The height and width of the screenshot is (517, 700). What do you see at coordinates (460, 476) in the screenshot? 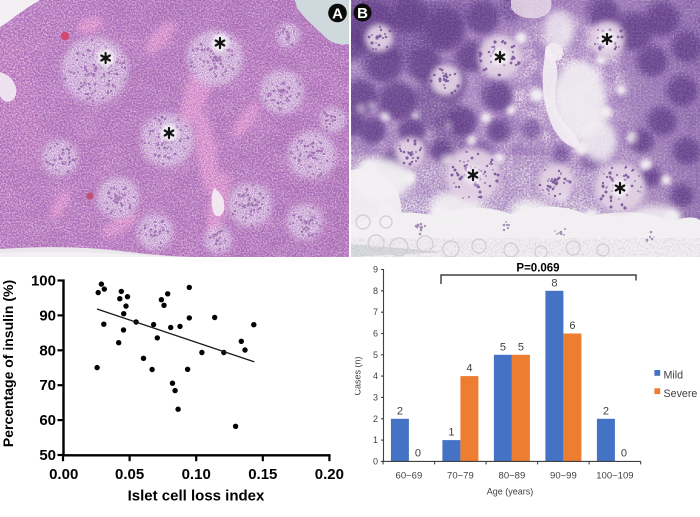
I see `svg-text: 70~79` at bounding box center [460, 476].